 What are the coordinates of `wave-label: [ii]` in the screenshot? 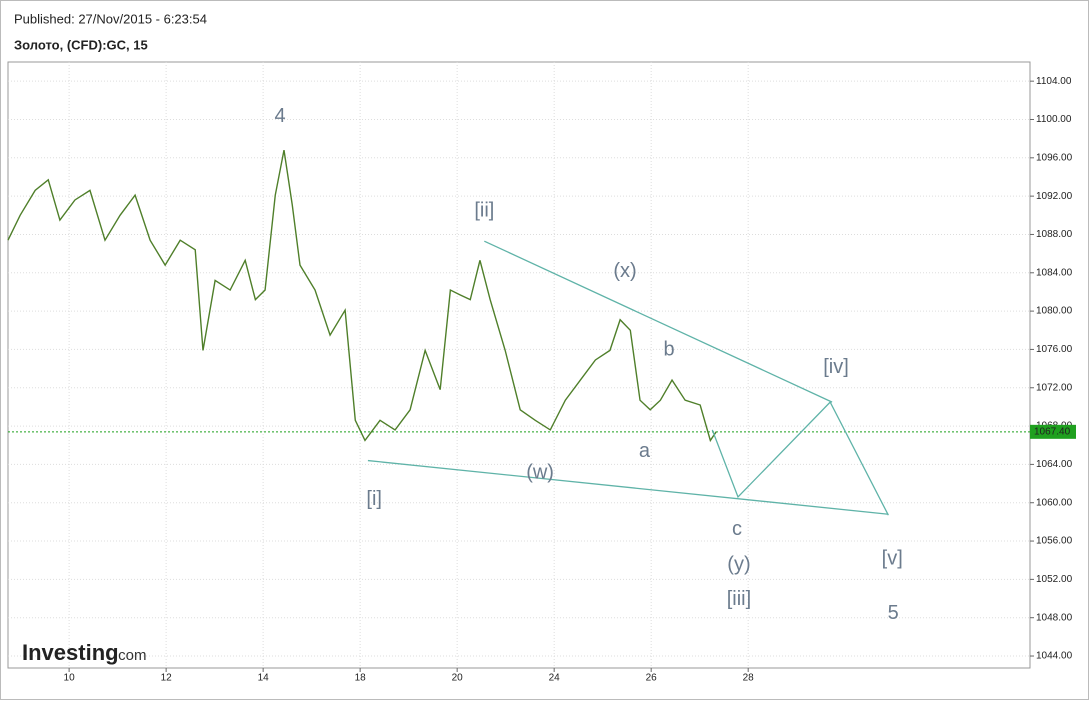 It's located at (484, 211).